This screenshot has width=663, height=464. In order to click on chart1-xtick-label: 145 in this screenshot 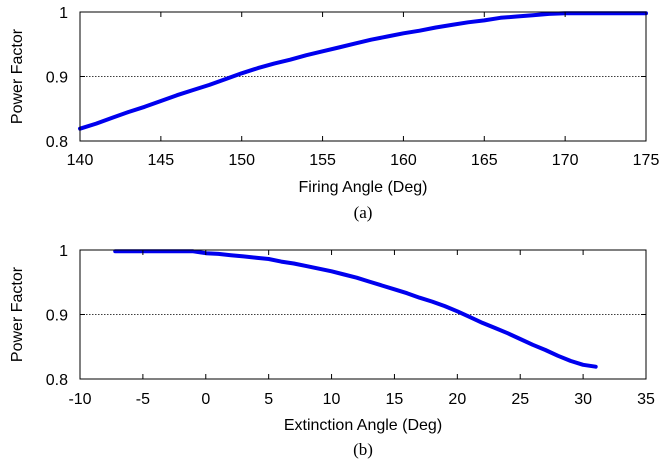, I will do `click(161, 160)`.